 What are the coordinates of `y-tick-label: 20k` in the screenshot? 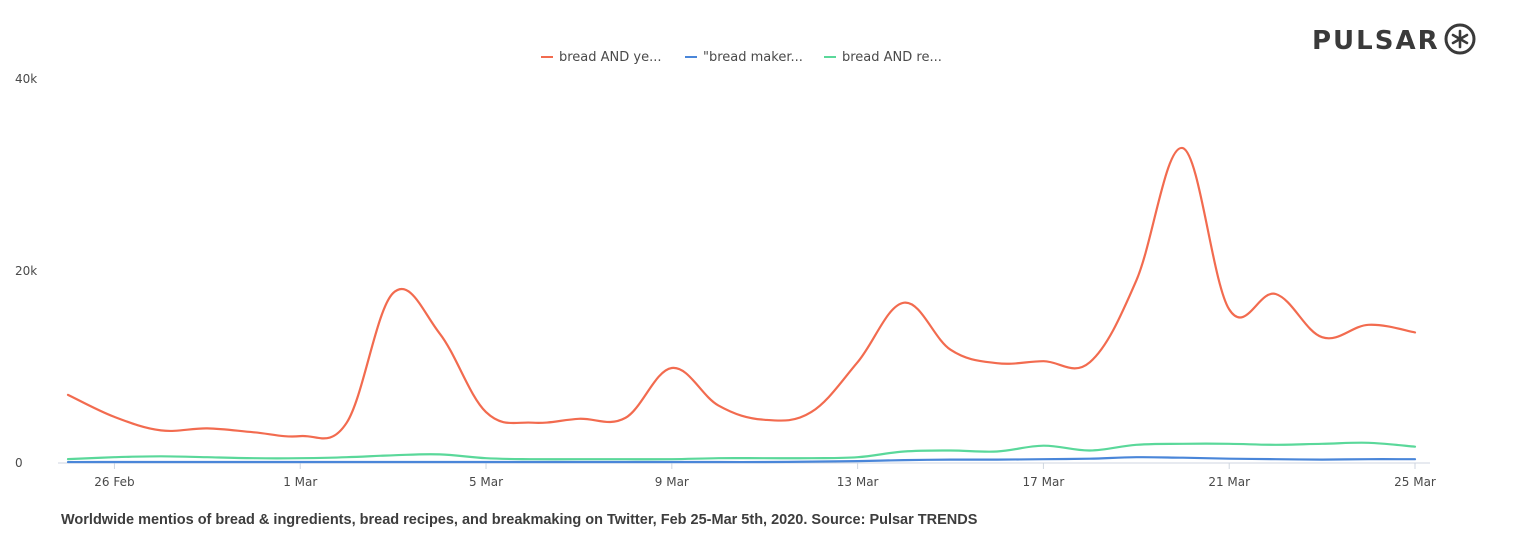 It's located at (26, 271).